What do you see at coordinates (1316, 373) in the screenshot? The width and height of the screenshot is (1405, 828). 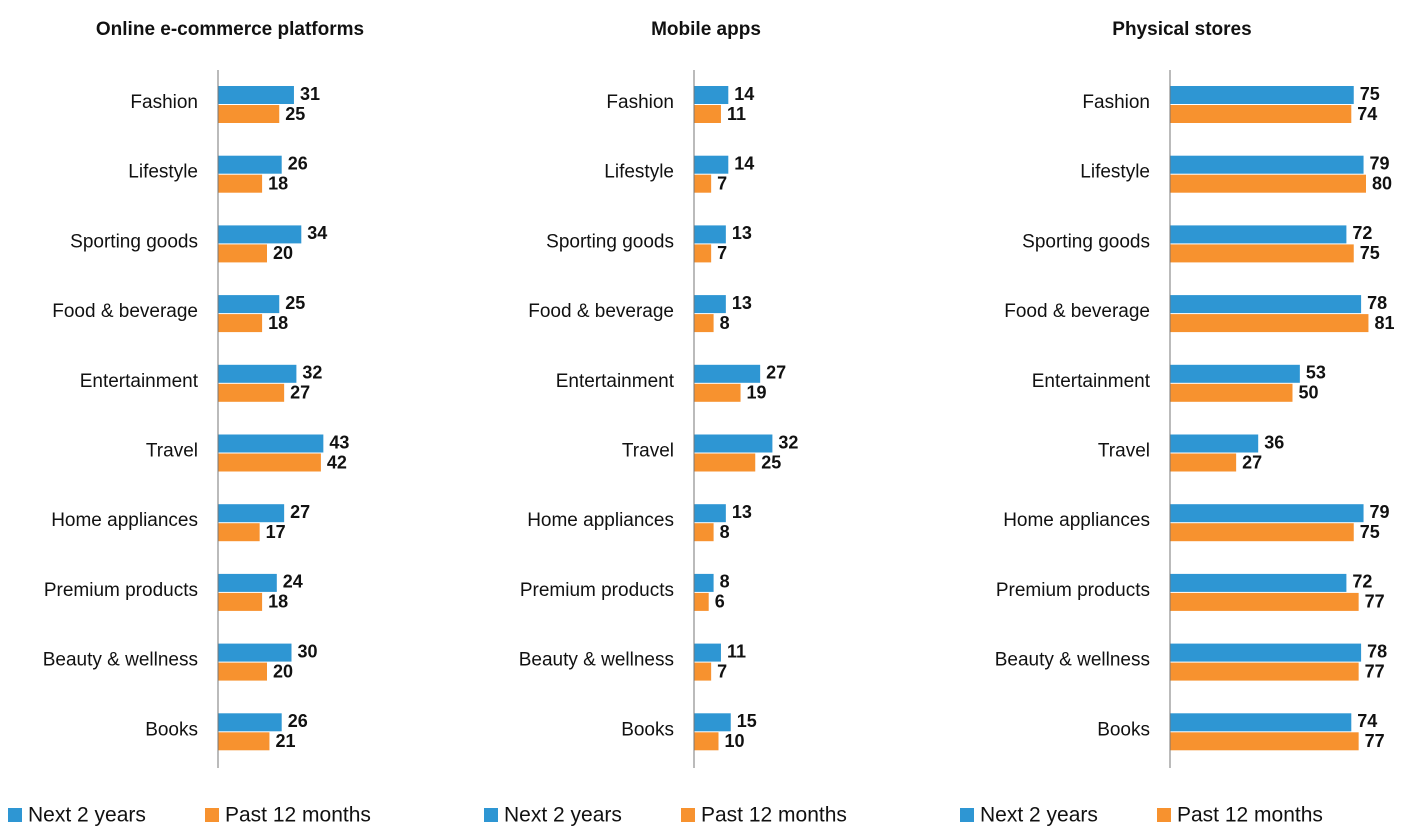 I see `data-label: 53` at bounding box center [1316, 373].